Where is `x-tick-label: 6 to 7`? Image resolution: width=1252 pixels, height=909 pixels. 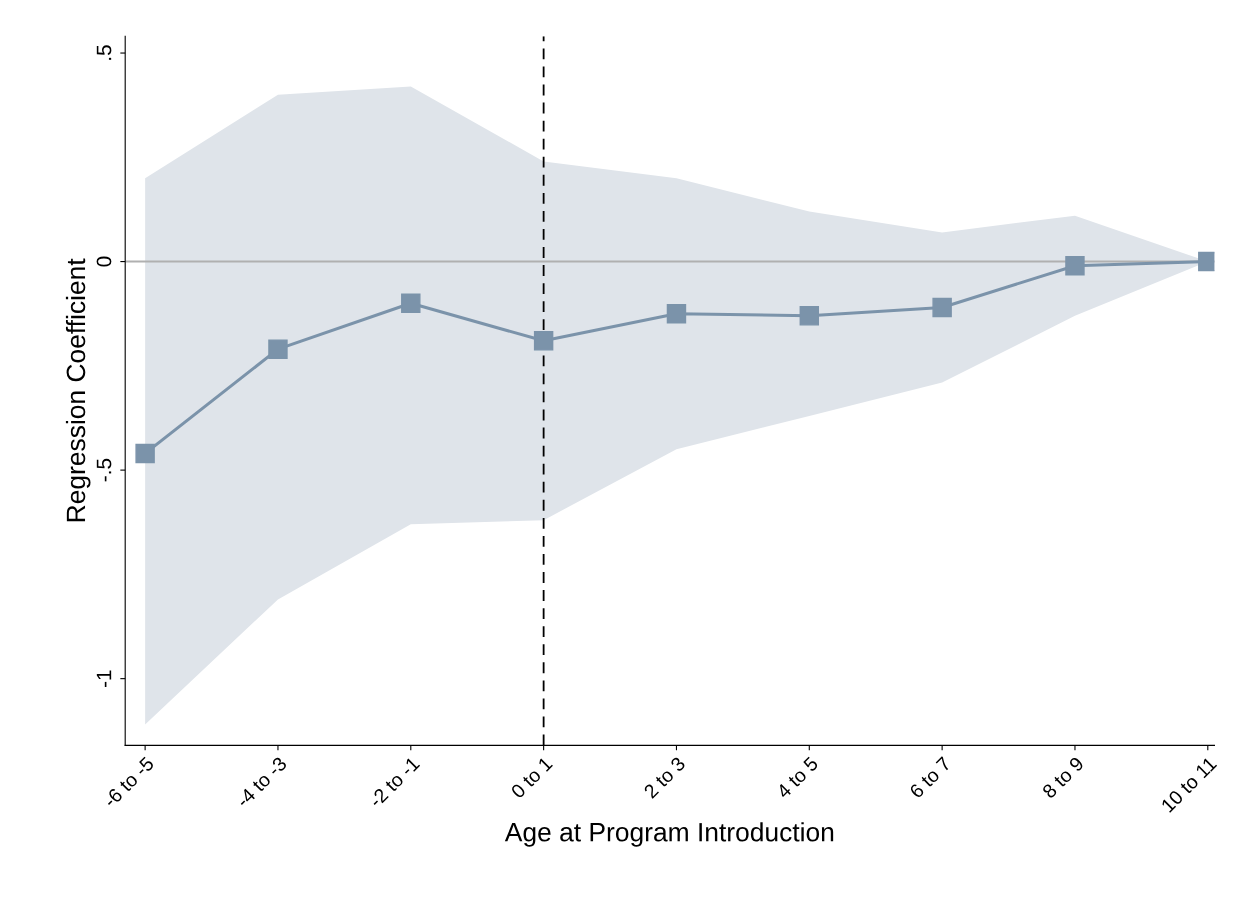
x-tick-label: 6 to 7 is located at coordinates (930, 777).